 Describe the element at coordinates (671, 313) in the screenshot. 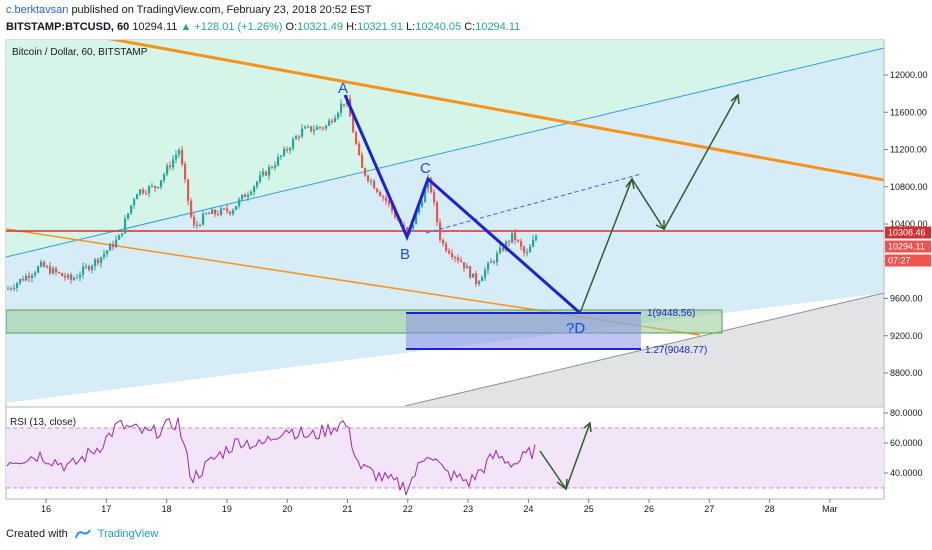

I see `fib-label-1: 1(9448.56)` at that location.